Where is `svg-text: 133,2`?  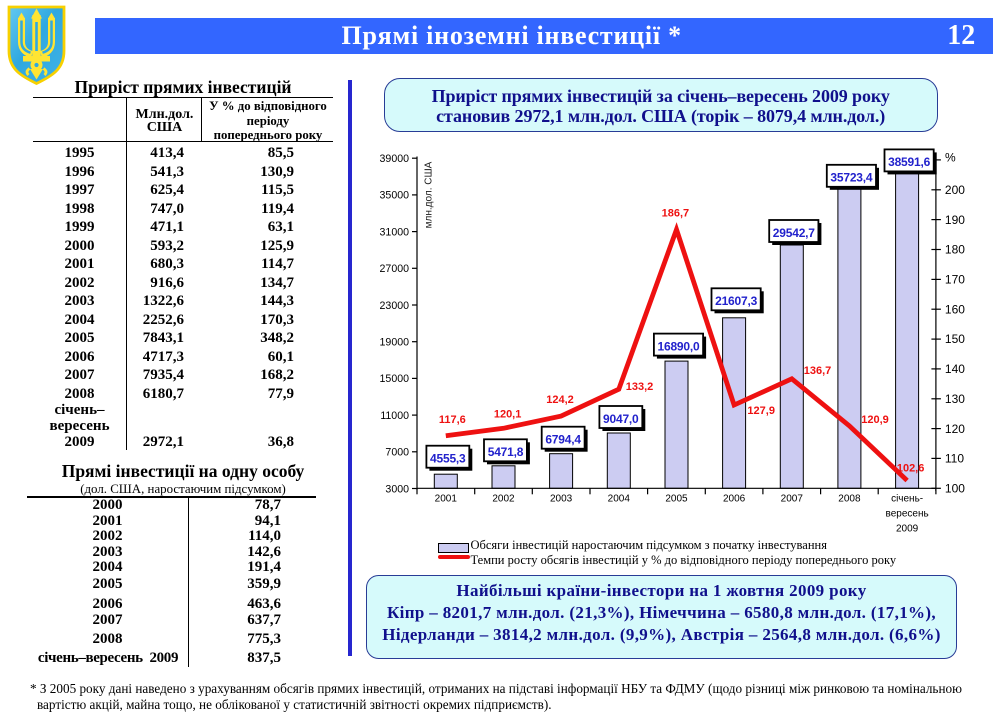 svg-text: 133,2 is located at coordinates (640, 387).